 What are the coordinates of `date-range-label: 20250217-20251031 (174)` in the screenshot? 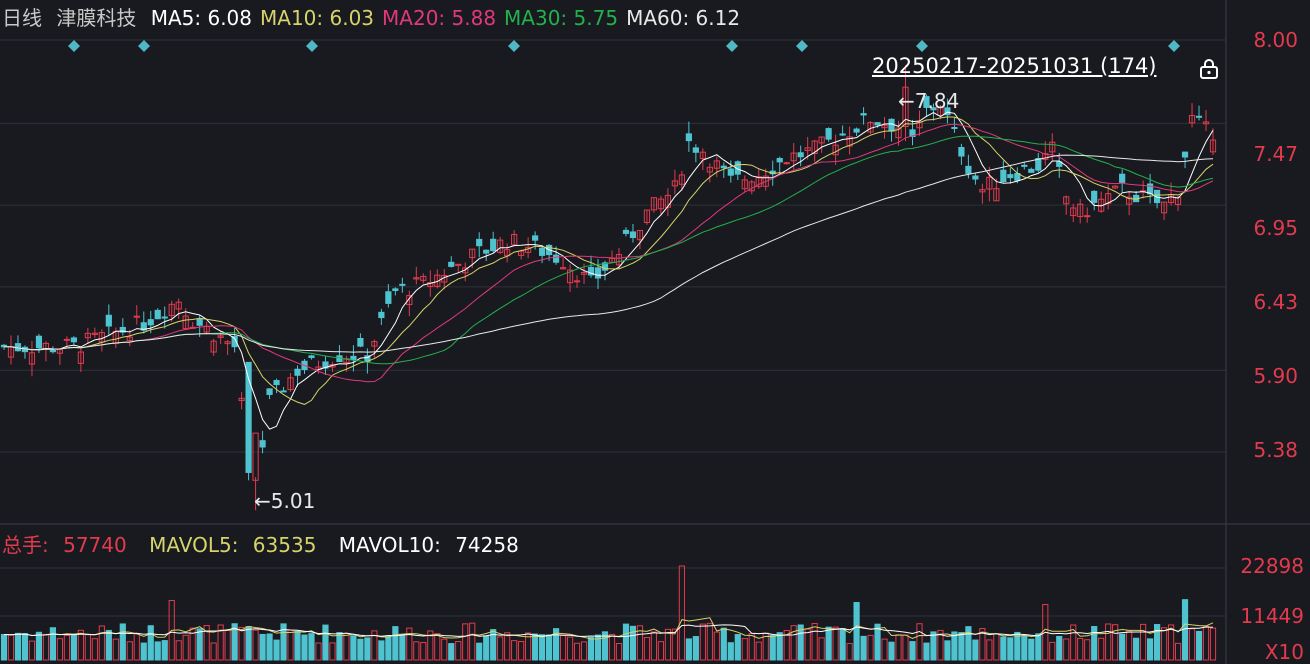 It's located at (1014, 66).